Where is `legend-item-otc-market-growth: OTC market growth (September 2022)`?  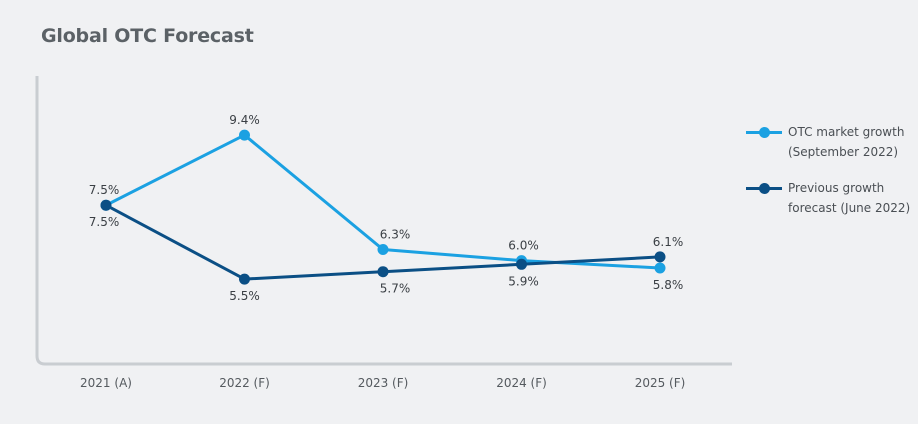 legend-item-otc-market-growth: OTC market growth (September 2022) is located at coordinates (832, 142).